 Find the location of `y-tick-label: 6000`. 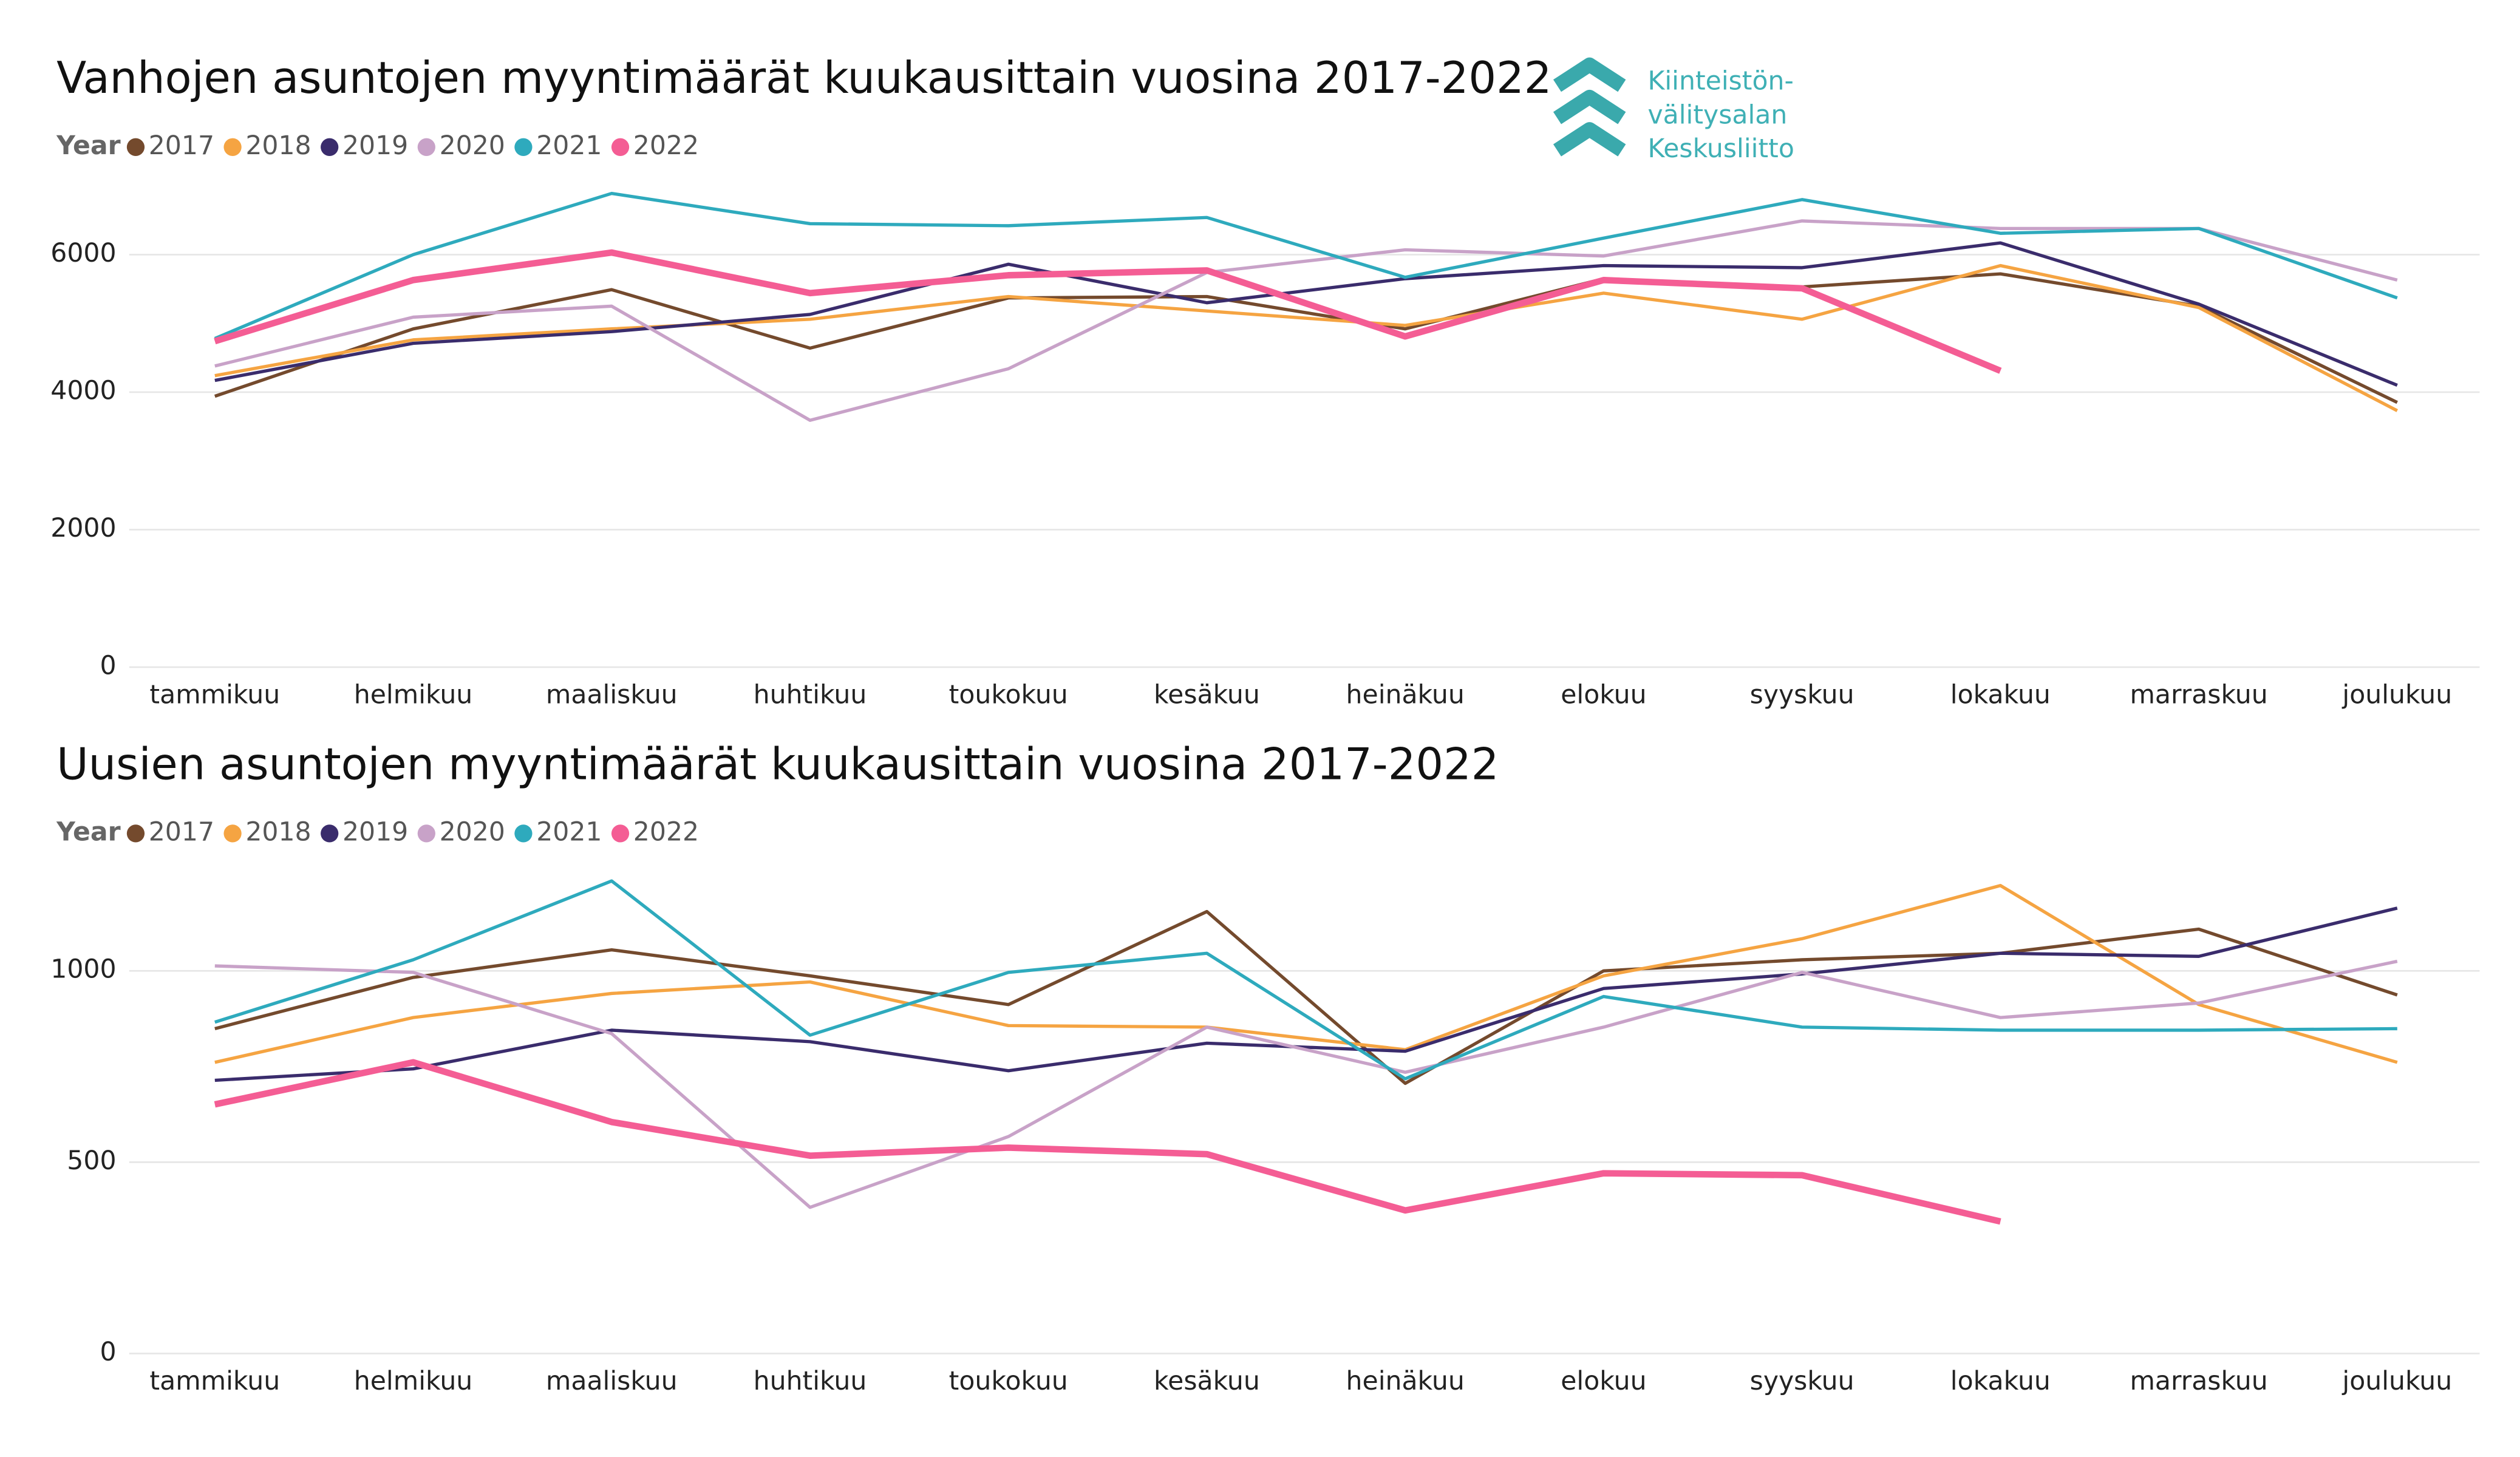

y-tick-label: 6000 is located at coordinates (83, 253).